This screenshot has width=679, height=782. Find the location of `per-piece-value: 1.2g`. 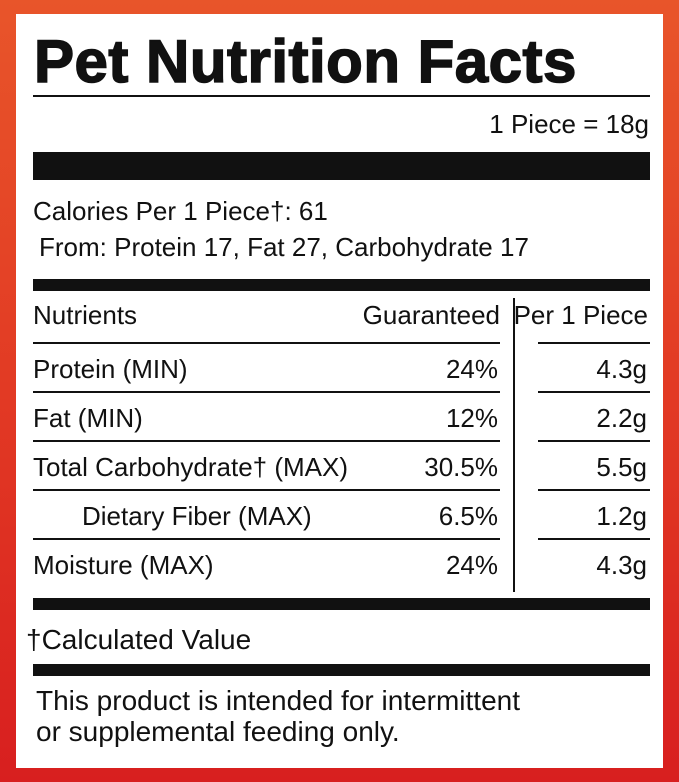

per-piece-value: 1.2g is located at coordinates (621, 516).